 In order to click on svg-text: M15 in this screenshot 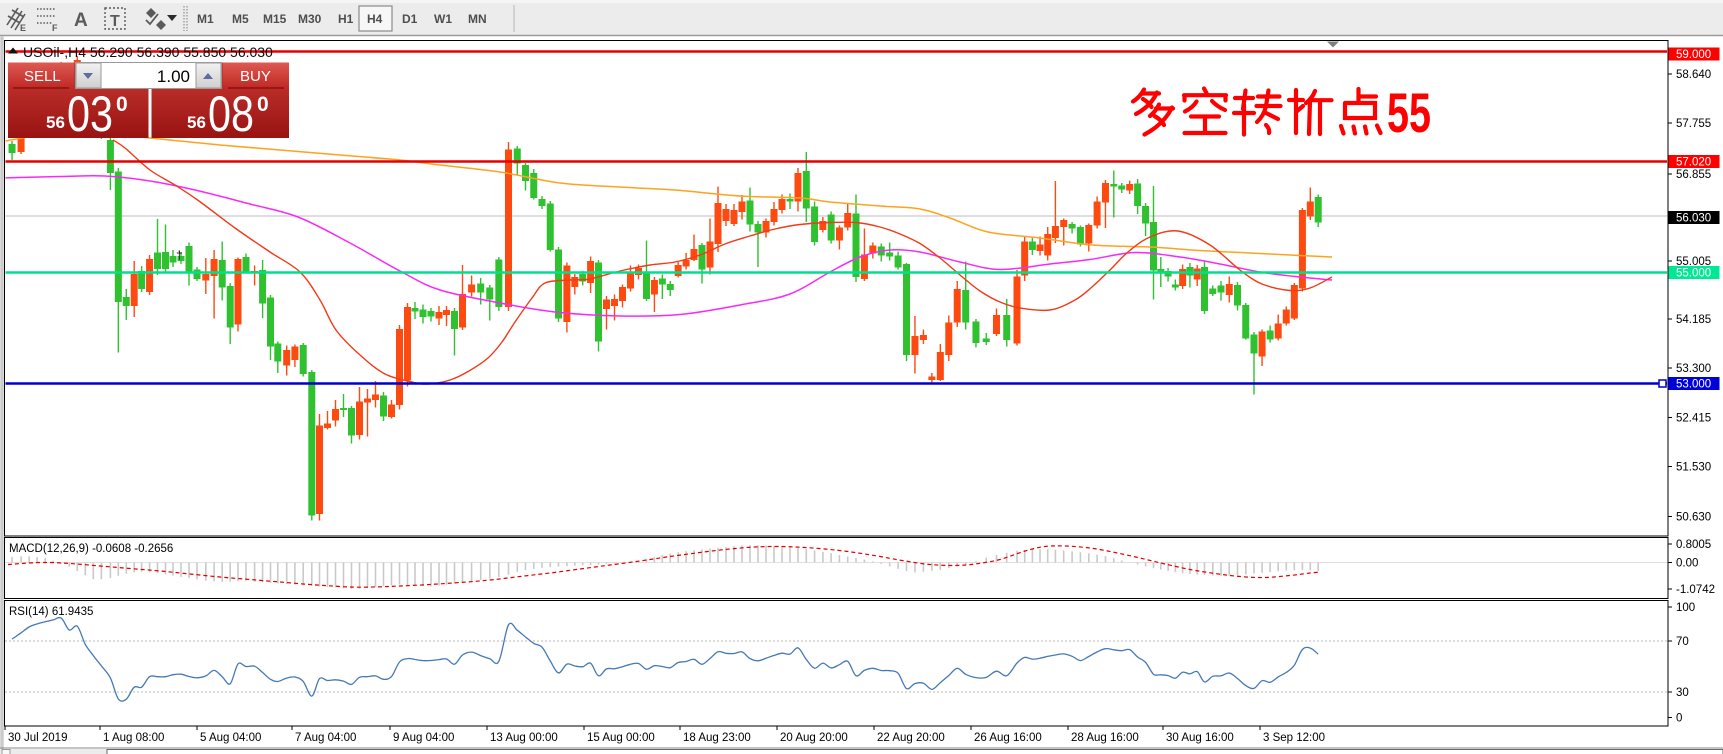, I will do `click(275, 19)`.